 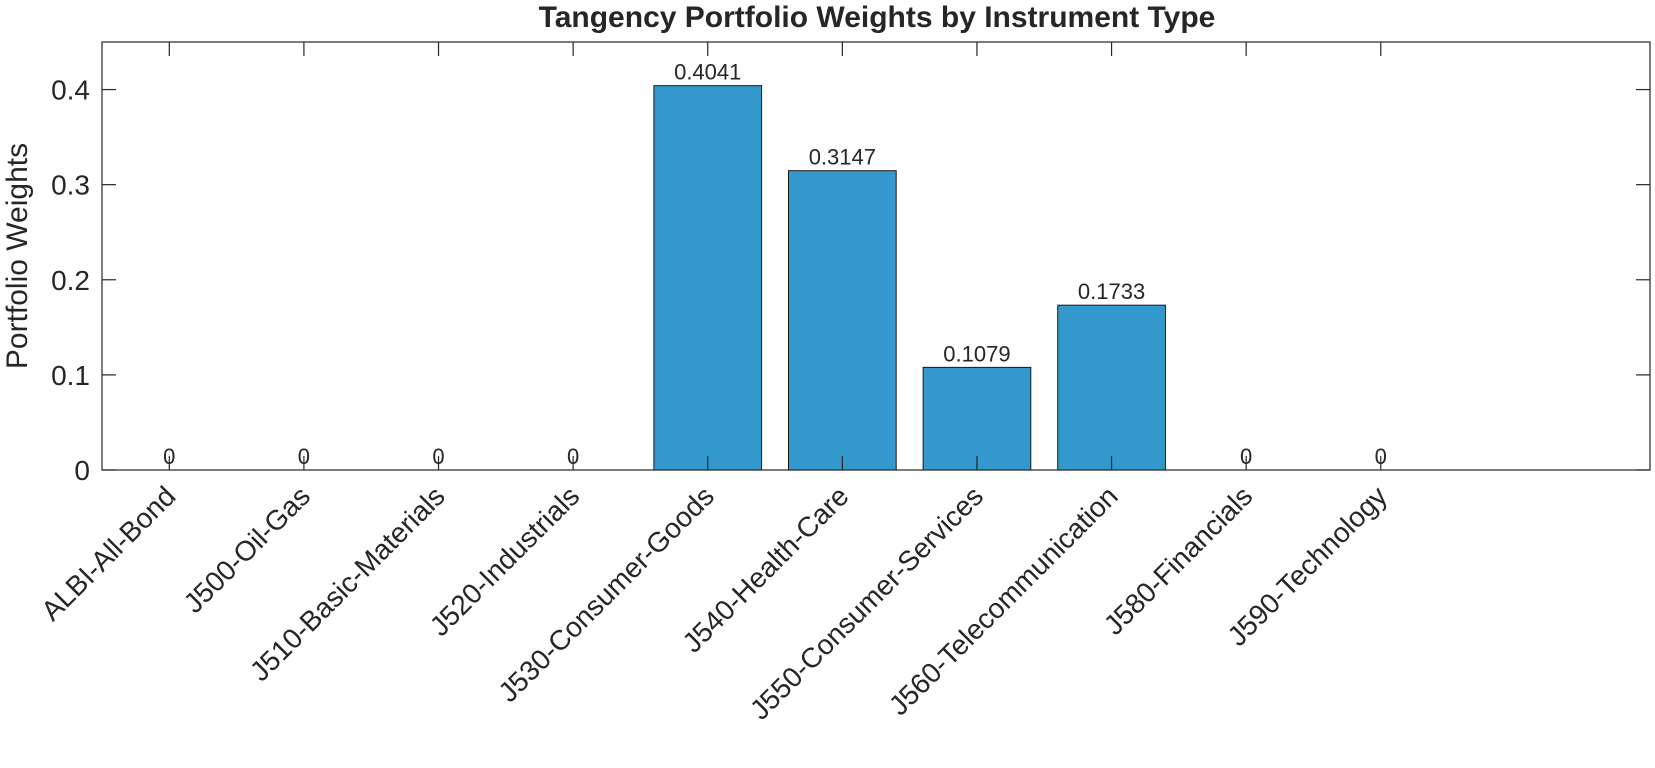 What do you see at coordinates (70, 185) in the screenshot?
I see `y-tick-label: 0.3` at bounding box center [70, 185].